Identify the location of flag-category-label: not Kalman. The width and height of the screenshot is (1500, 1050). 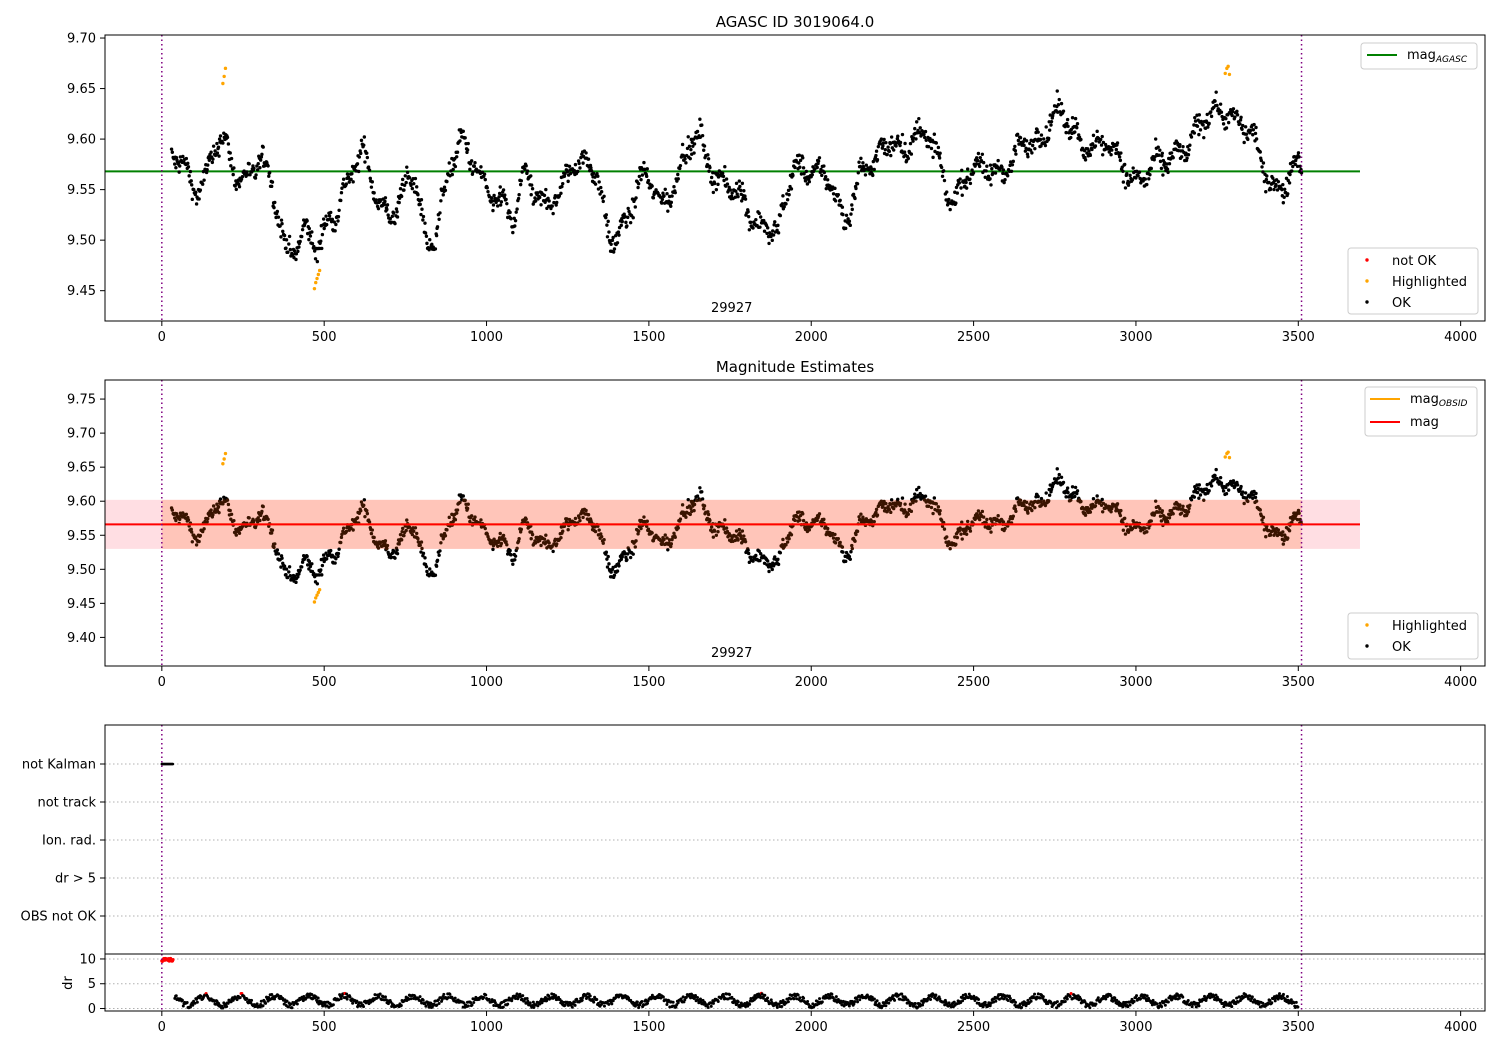
(59, 765).